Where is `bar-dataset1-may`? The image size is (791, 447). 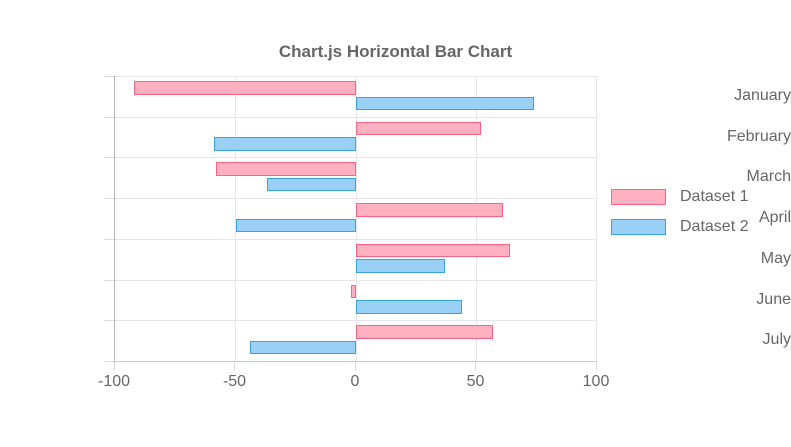 bar-dataset1-may is located at coordinates (433, 250).